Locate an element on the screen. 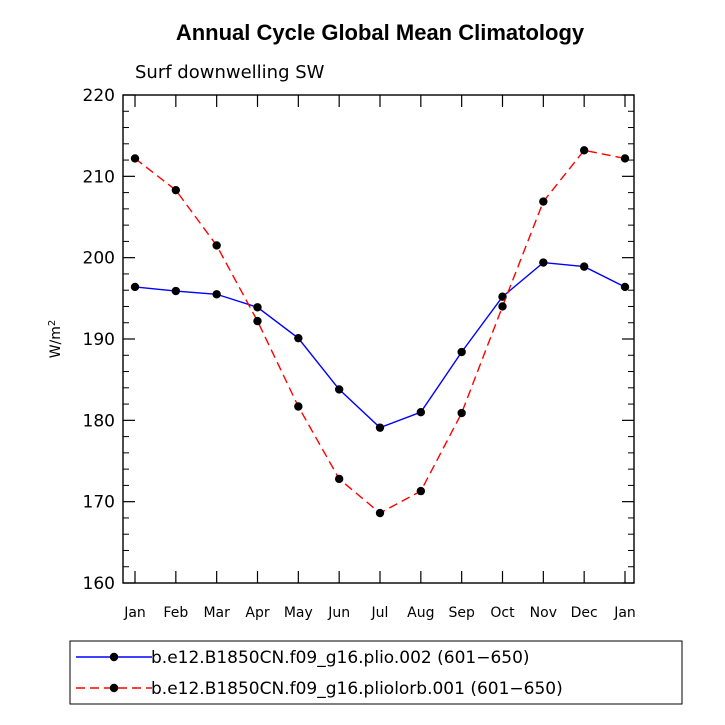 Image resolution: width=725 pixels, height=725 pixels. x-tick-label: Dec is located at coordinates (584, 613).